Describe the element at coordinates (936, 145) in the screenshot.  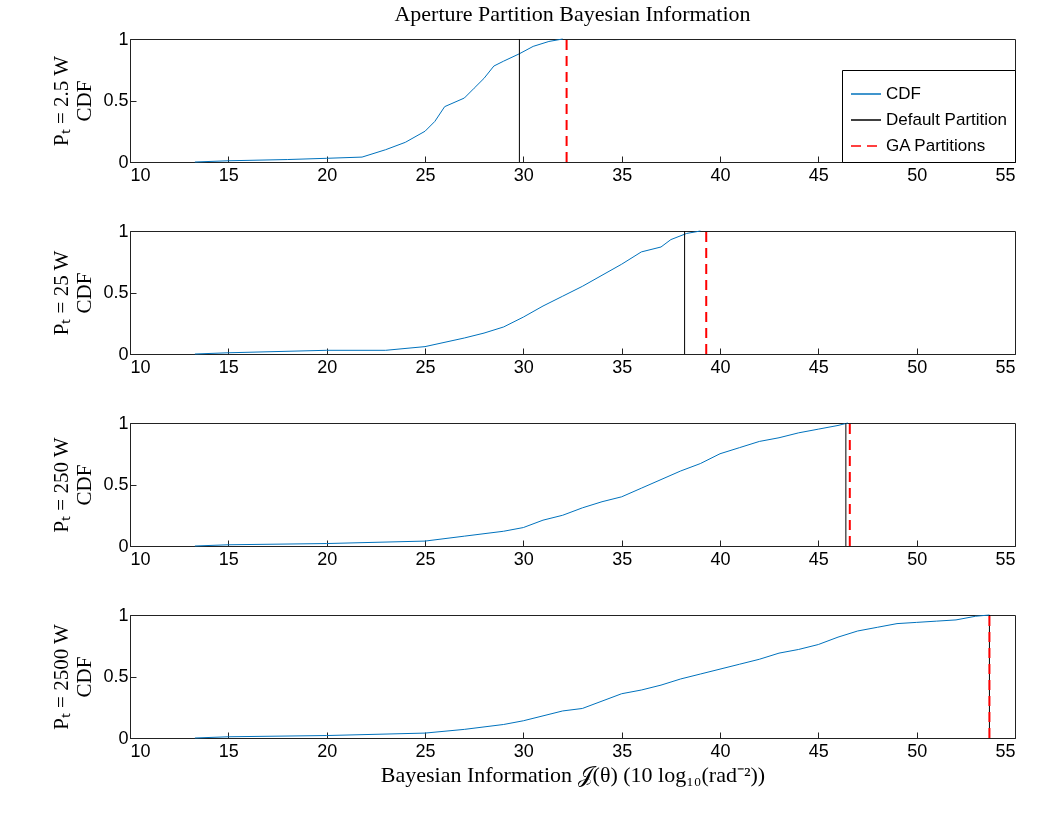
I see `legend-label: GA Partitions` at that location.